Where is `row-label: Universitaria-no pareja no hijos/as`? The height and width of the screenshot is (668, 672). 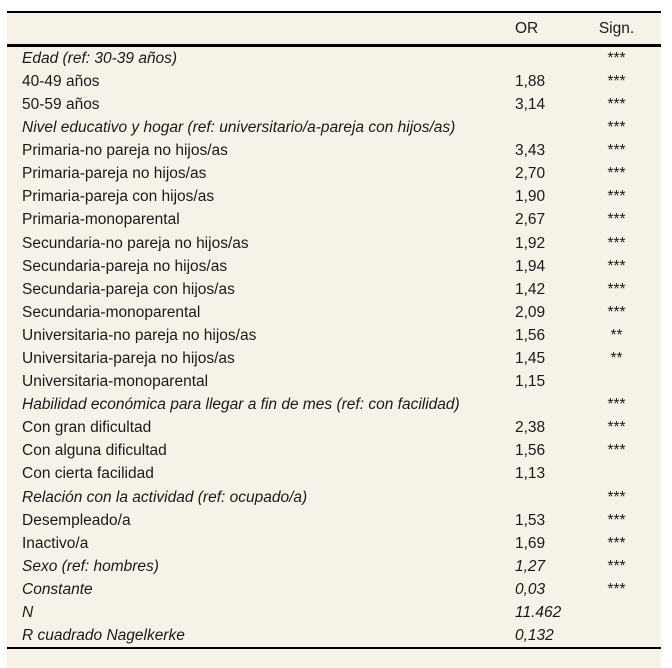 row-label: Universitaria-no pareja no hijos/as is located at coordinates (139, 335).